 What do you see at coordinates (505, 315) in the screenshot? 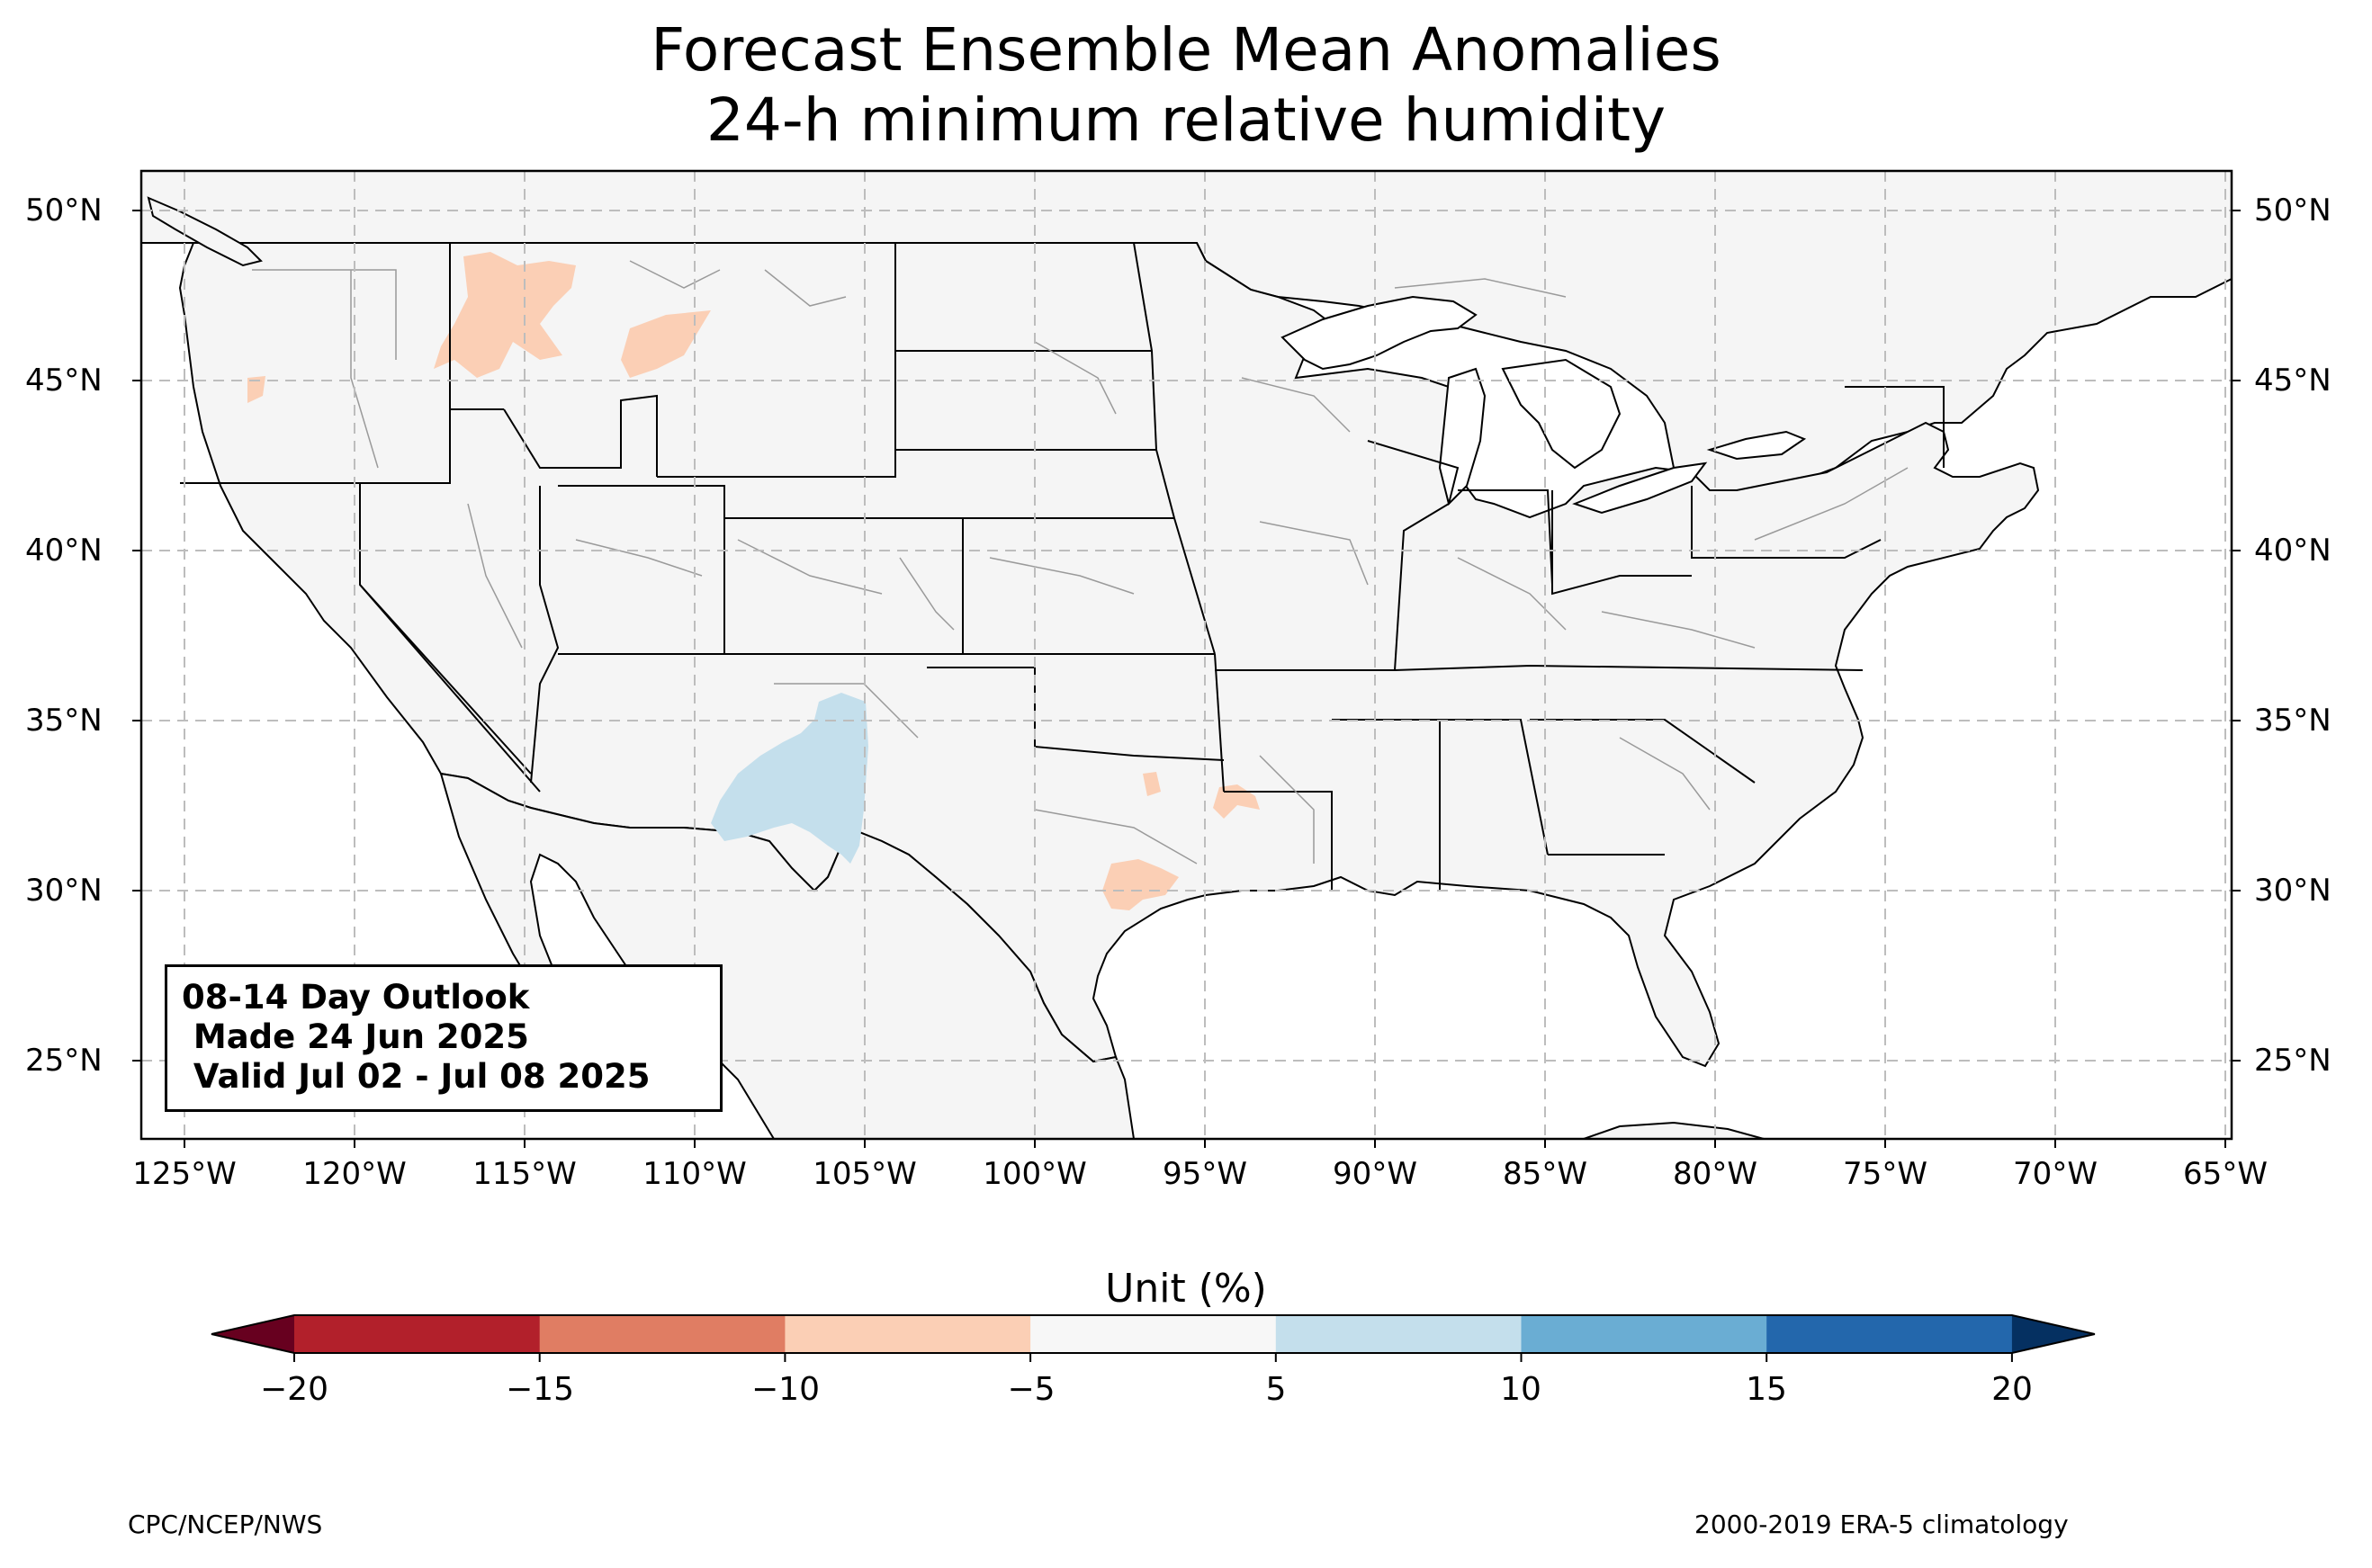
I see `anomaly-northern-rockies` at bounding box center [505, 315].